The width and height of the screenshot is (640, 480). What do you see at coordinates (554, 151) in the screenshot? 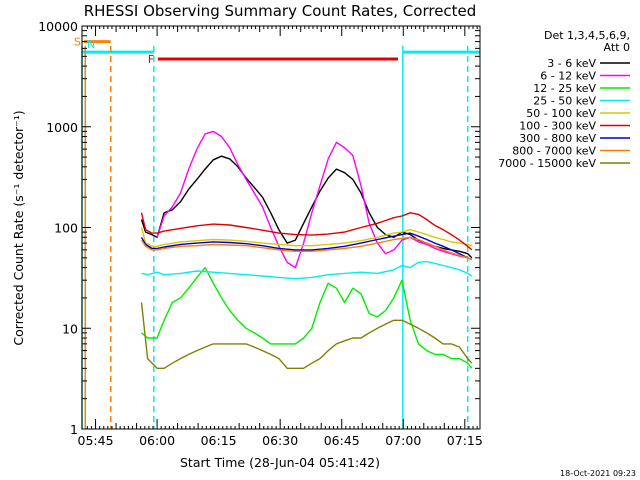
I see `legend-label: 800 - 7000 keV` at bounding box center [554, 151].